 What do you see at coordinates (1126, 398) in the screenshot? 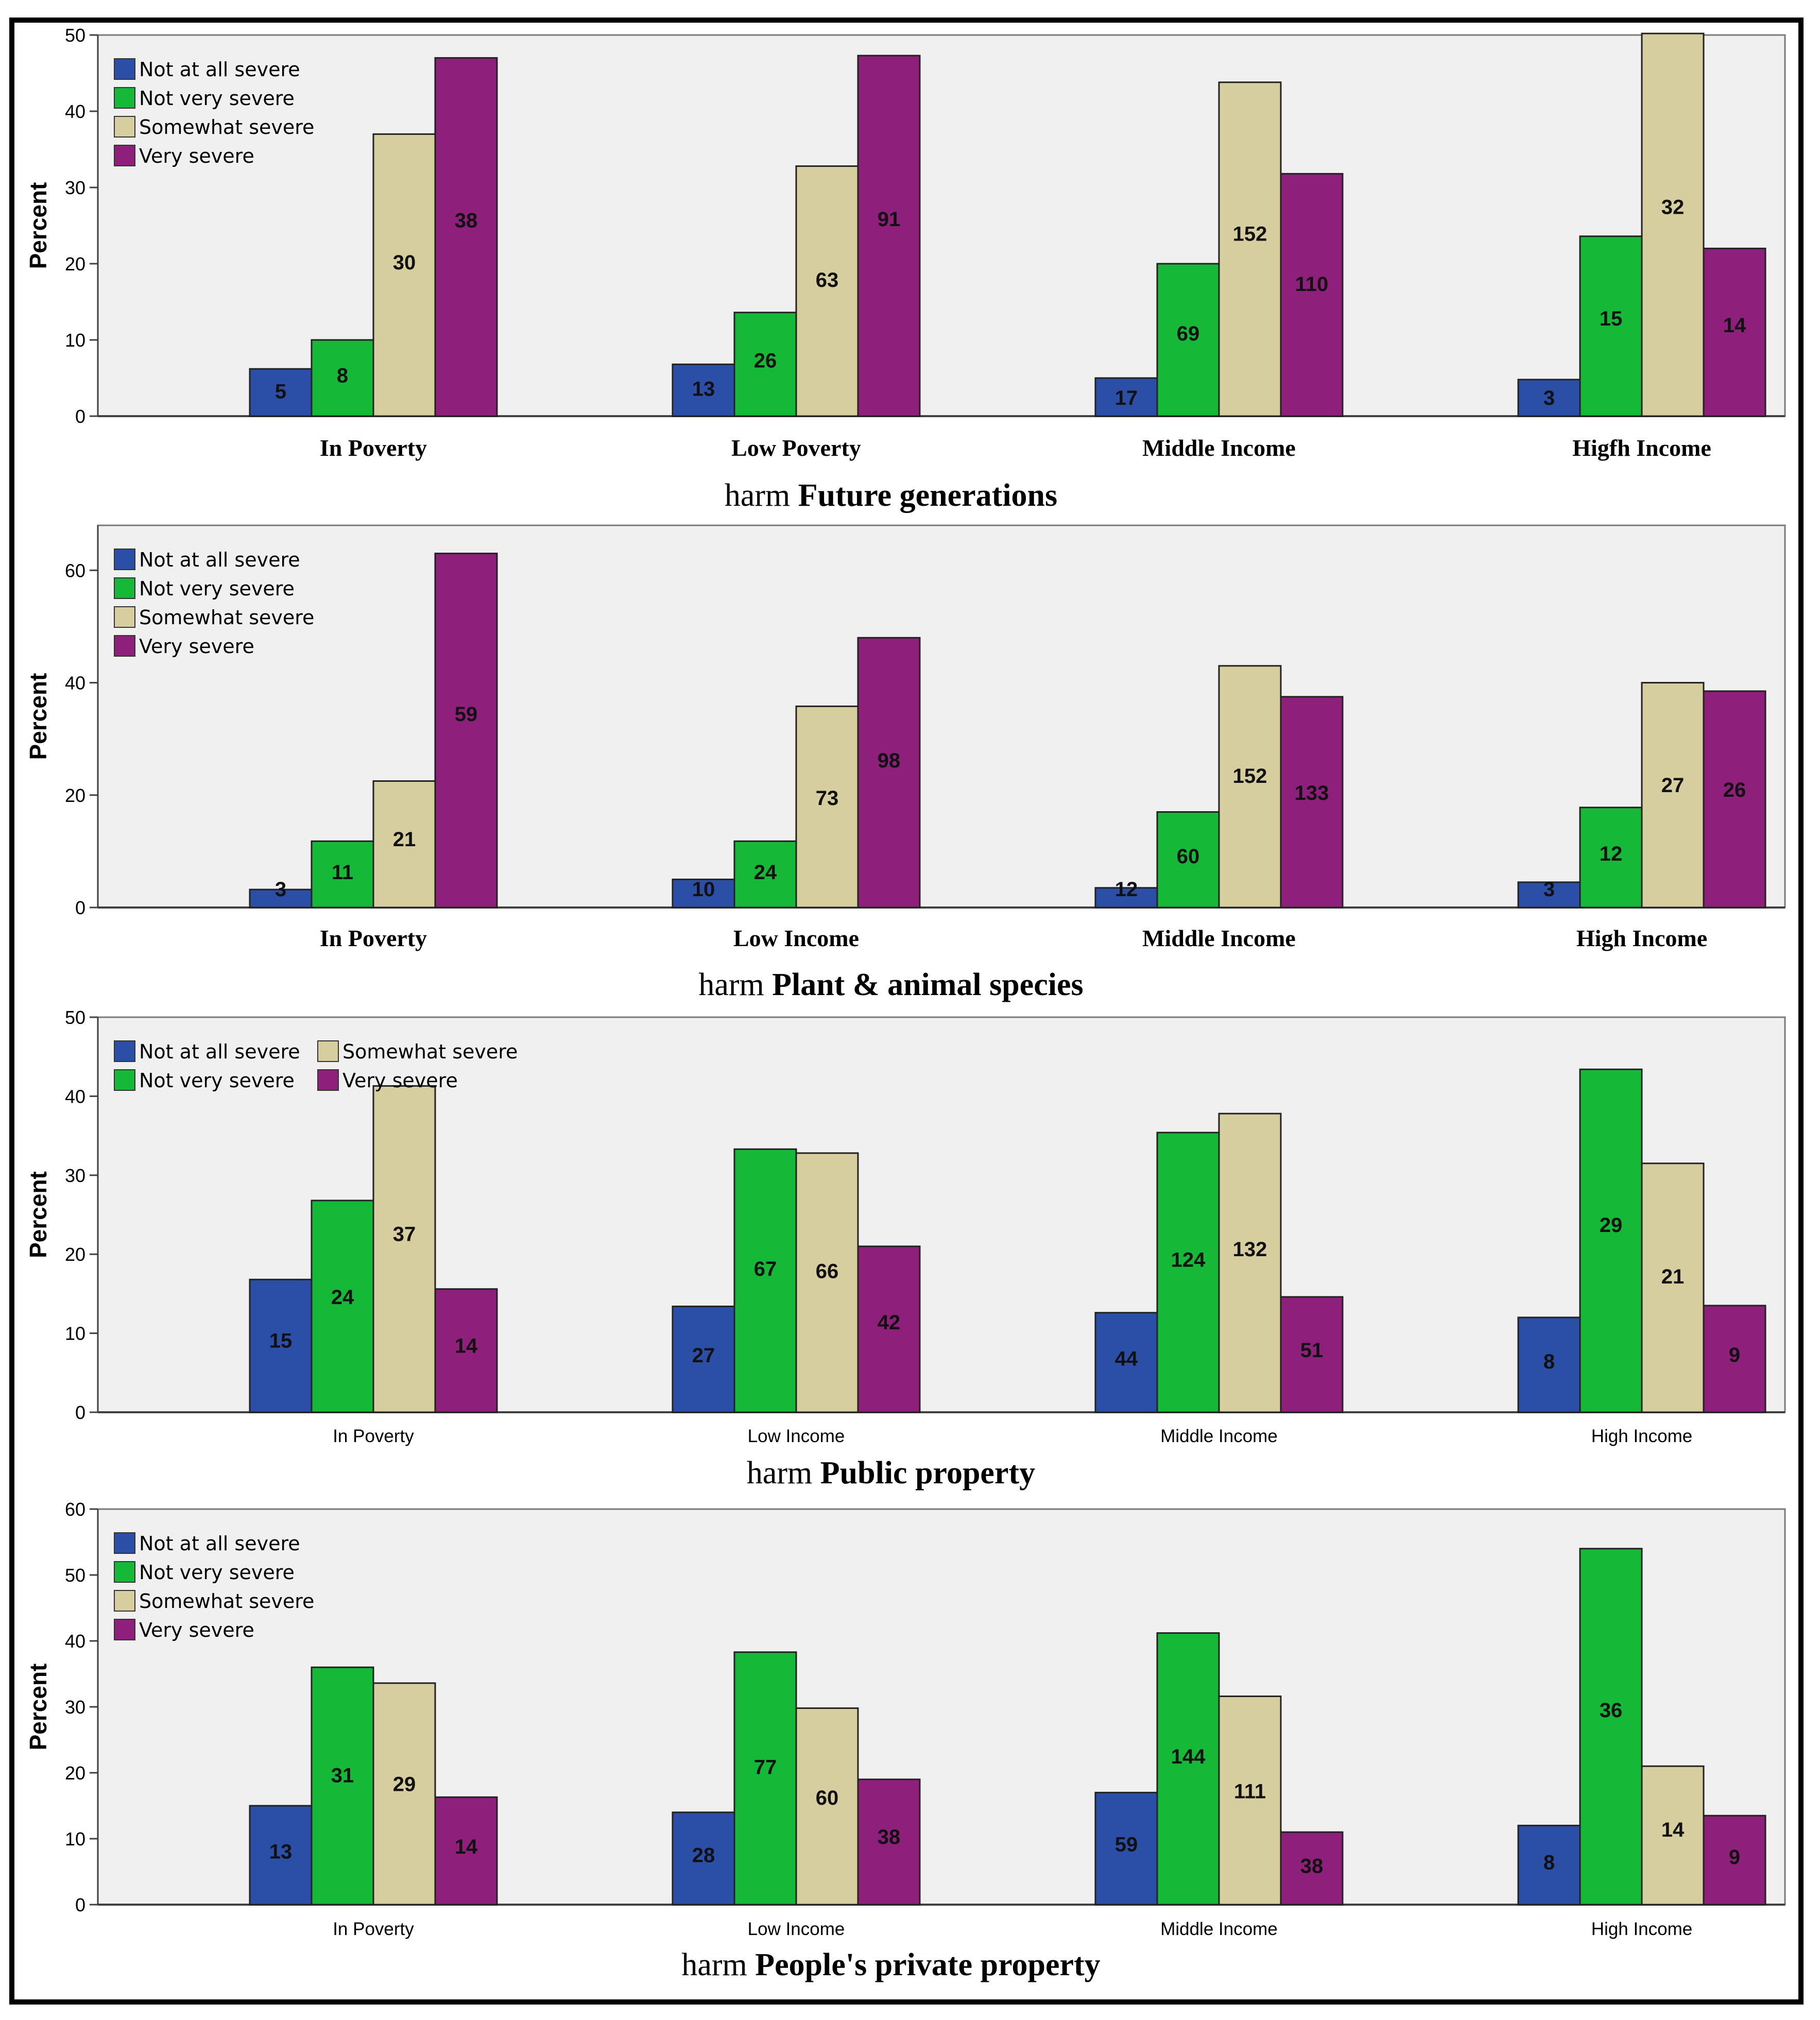
I see `bar-value-label: 17` at bounding box center [1126, 398].